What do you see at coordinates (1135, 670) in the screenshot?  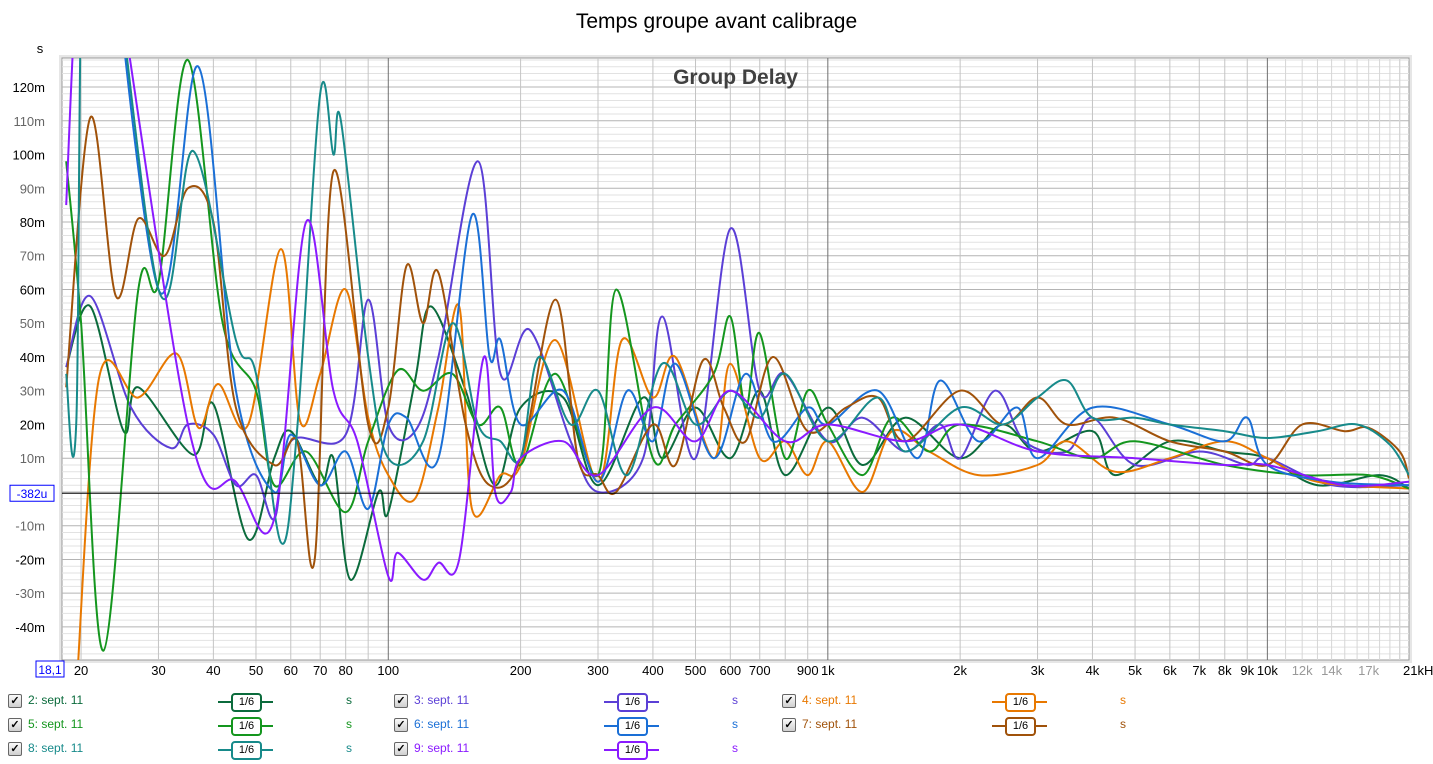 I see `x-tick-label: 5k` at bounding box center [1135, 670].